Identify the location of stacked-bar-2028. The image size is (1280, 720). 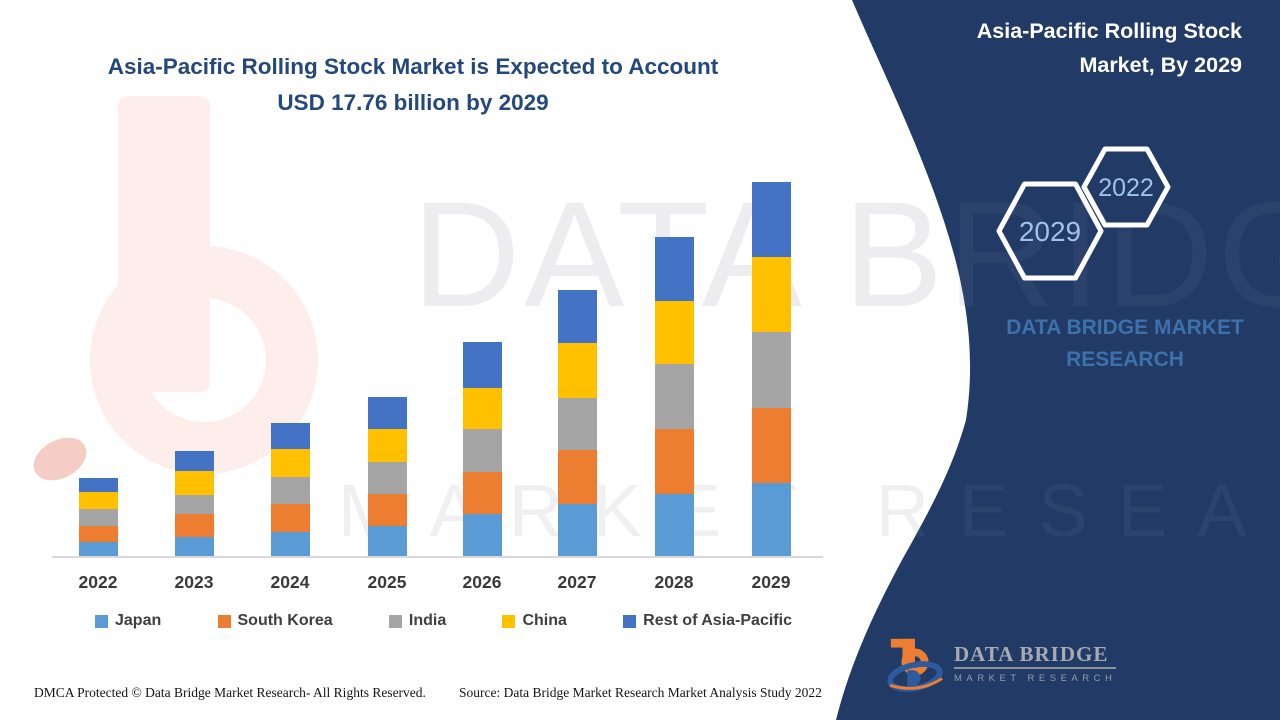
(674, 397).